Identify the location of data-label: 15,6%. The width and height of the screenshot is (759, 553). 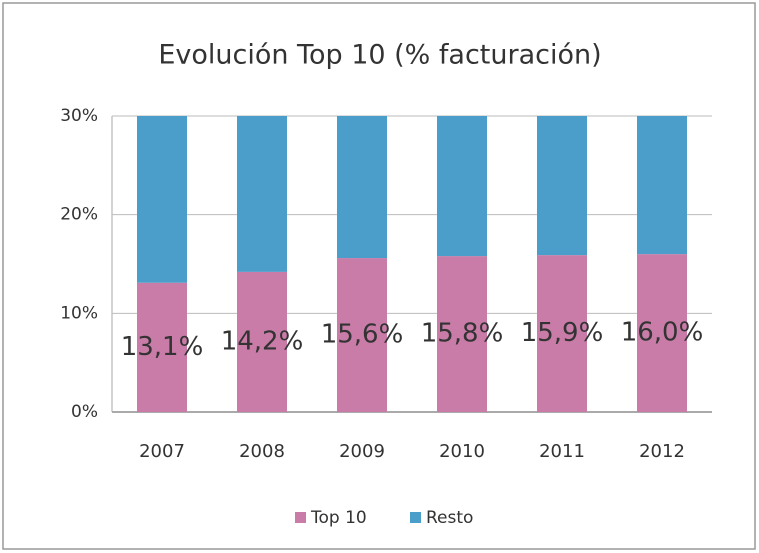
(362, 335).